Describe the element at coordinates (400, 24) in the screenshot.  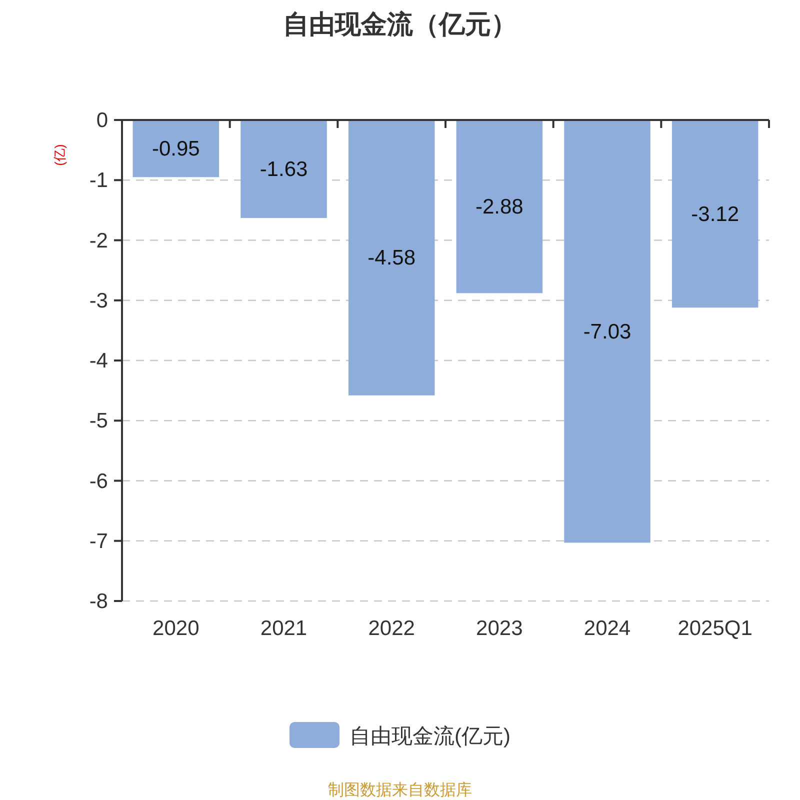
I see `title: 自由现金流（亿元）` at that location.